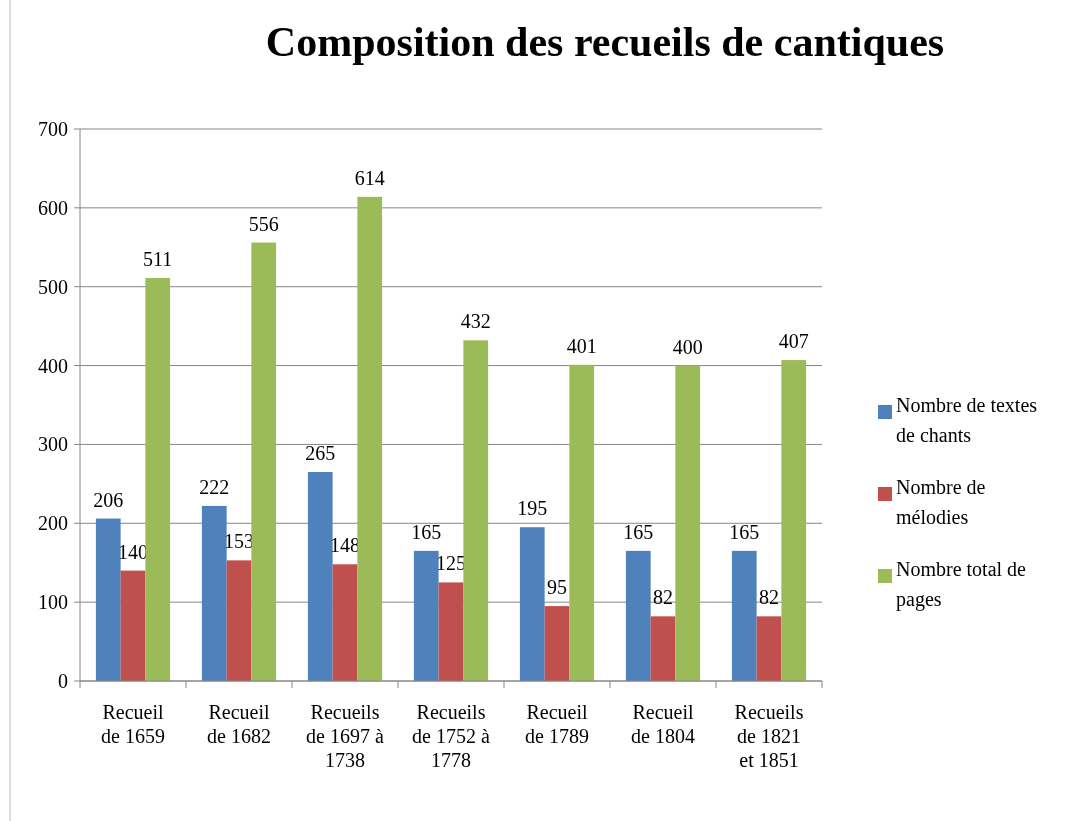 This screenshot has height=821, width=1092. What do you see at coordinates (687, 346) in the screenshot?
I see `data-label: 400` at bounding box center [687, 346].